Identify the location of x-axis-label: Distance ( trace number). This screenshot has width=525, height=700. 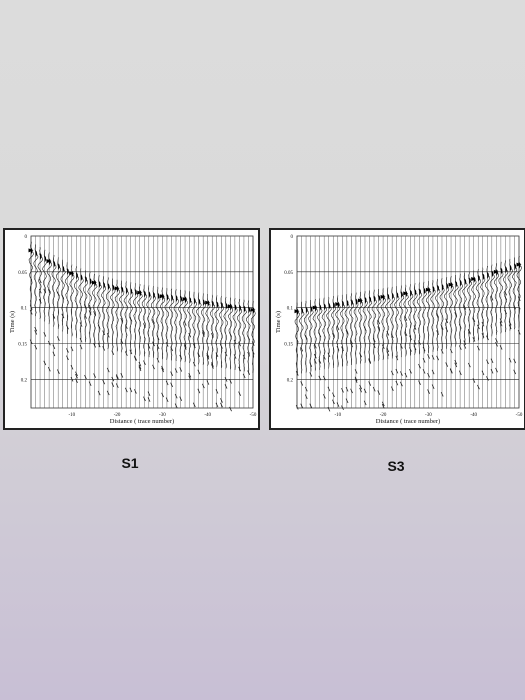
(142, 421).